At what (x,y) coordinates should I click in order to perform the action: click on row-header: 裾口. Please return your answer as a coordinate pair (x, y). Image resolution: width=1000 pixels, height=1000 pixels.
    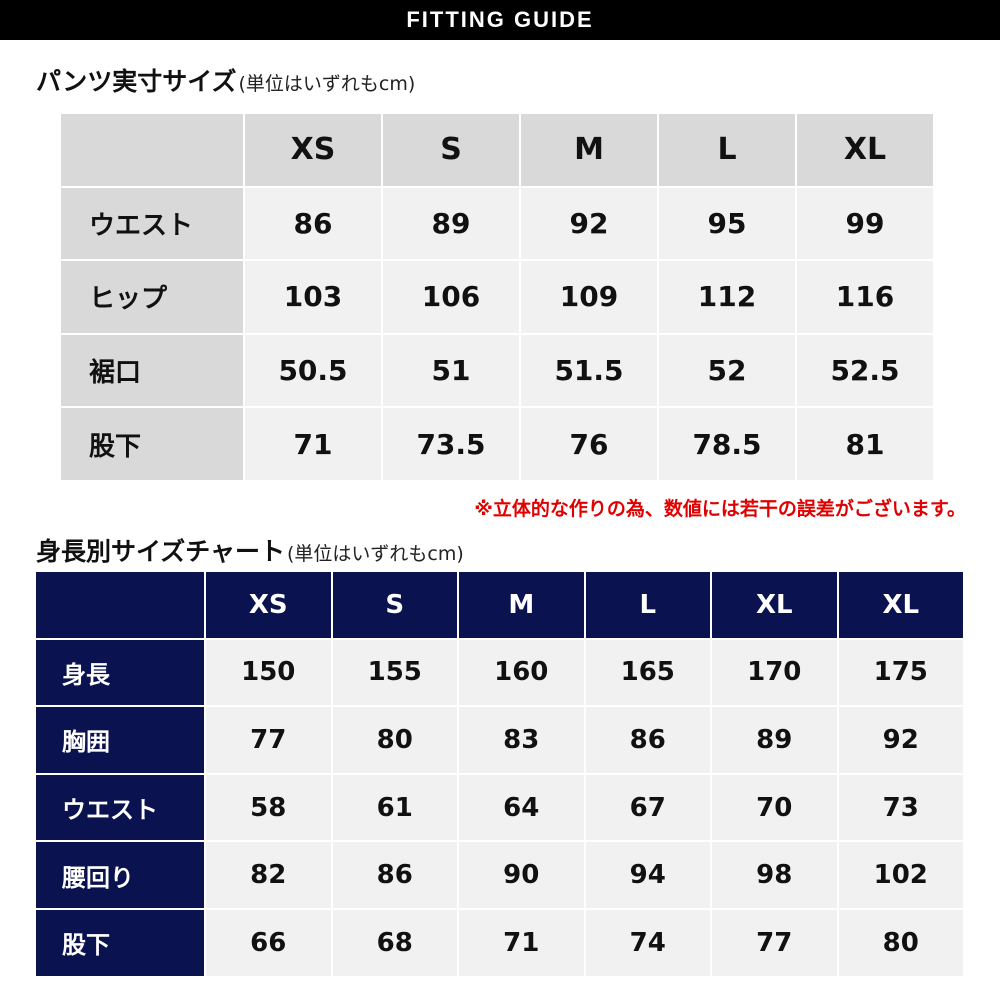
    Looking at the image, I should click on (152, 370).